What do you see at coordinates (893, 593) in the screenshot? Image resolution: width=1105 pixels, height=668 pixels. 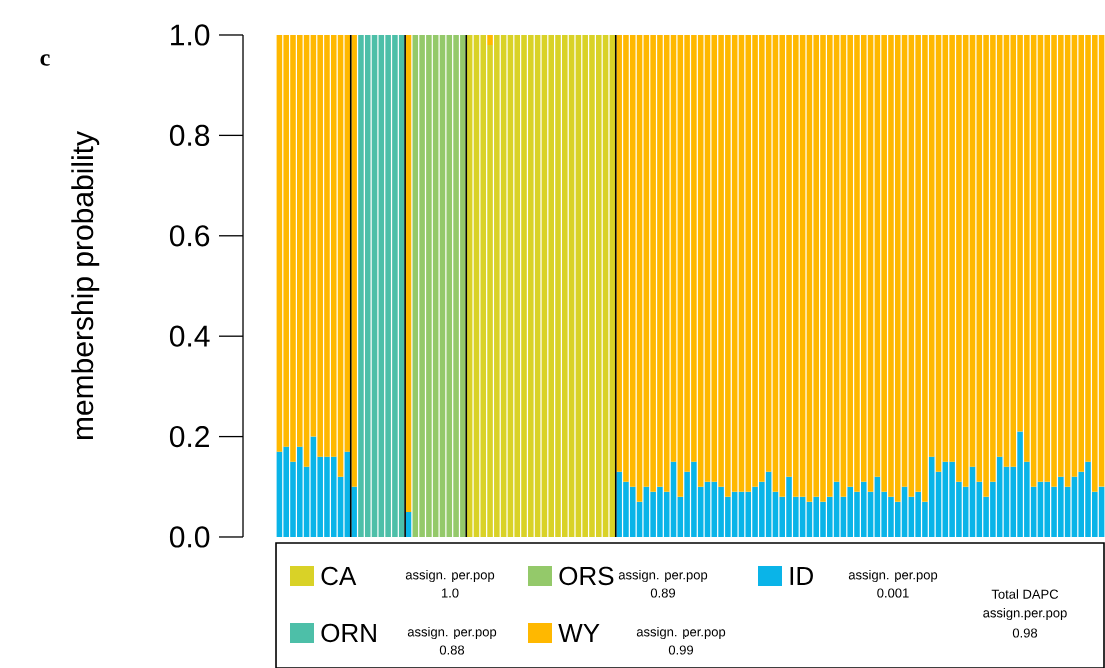 I see `text: 0.001` at bounding box center [893, 593].